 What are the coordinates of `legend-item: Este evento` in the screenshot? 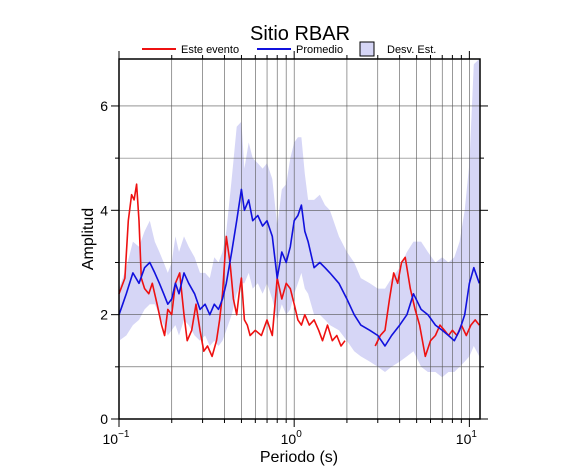 It's located at (190, 50).